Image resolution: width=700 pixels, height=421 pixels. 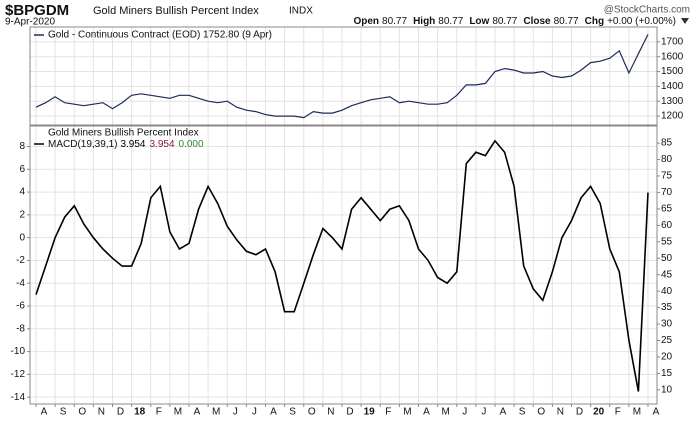 What do you see at coordinates (667, 373) in the screenshot?
I see `y2-tick-label: 15` at bounding box center [667, 373].